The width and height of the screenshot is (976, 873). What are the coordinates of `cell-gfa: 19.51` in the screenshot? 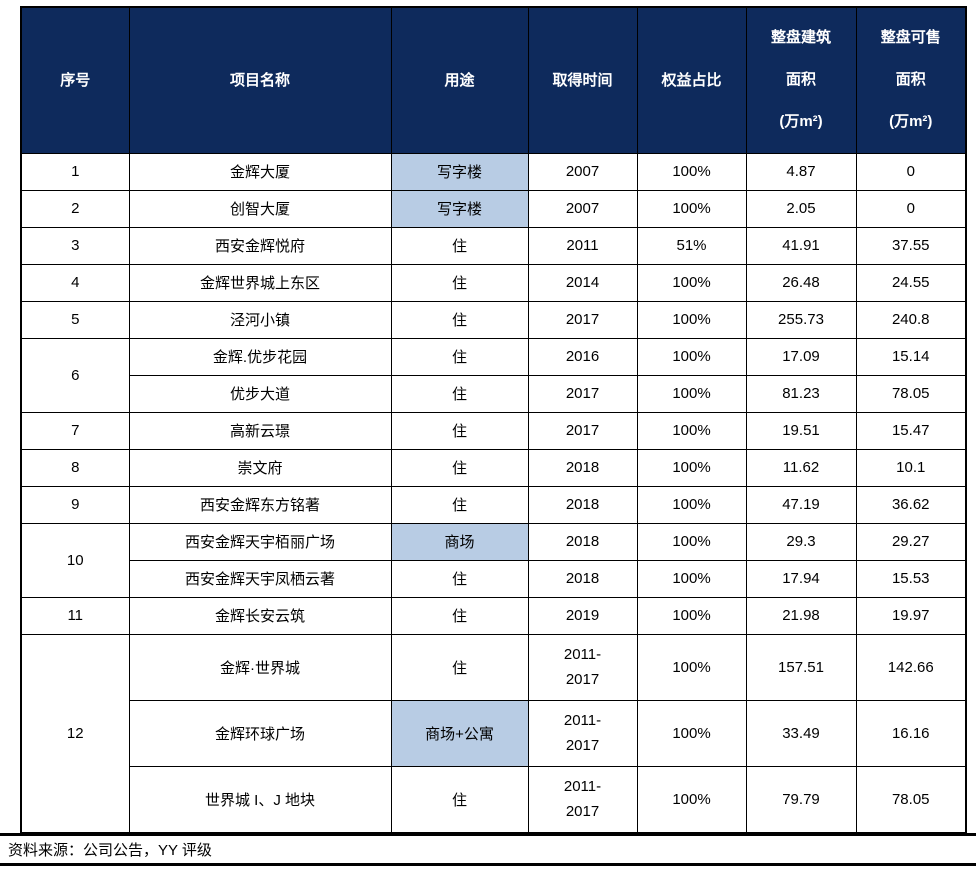 It's located at (801, 430).